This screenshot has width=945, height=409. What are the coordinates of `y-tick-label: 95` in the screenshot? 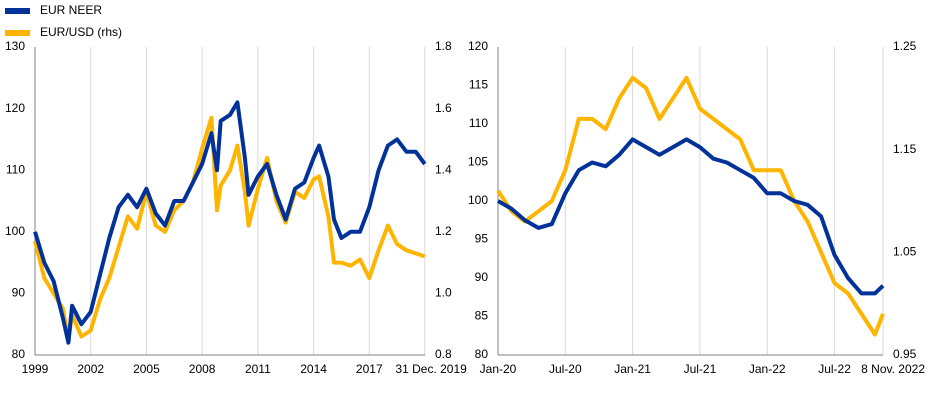 It's located at (482, 239).